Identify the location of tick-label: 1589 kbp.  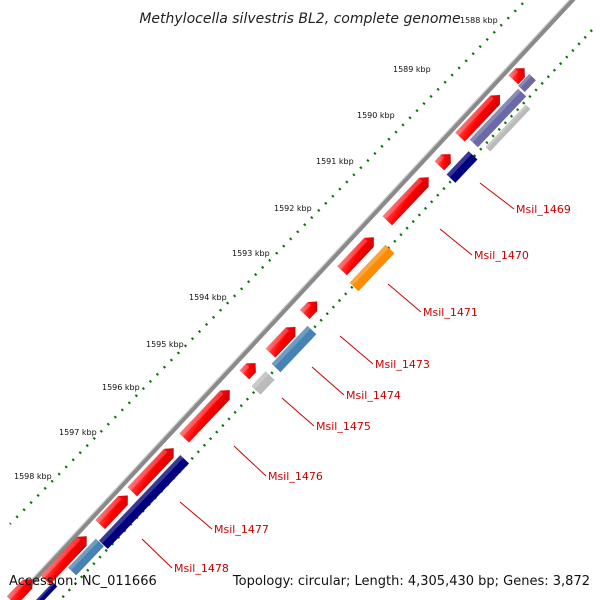
(412, 69).